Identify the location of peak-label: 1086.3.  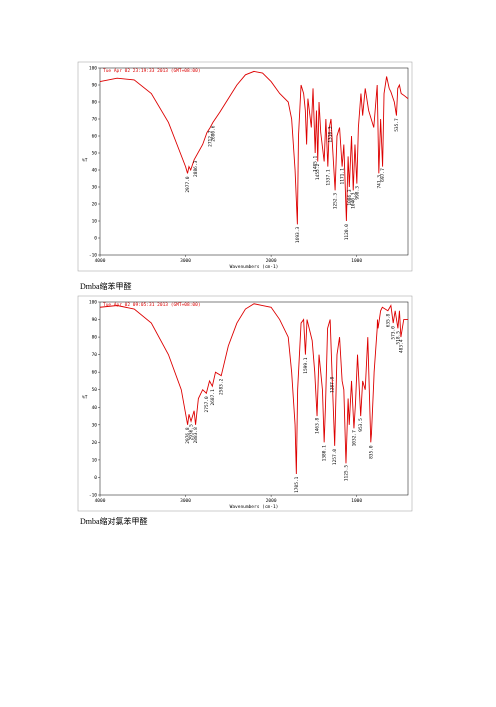
(350, 197).